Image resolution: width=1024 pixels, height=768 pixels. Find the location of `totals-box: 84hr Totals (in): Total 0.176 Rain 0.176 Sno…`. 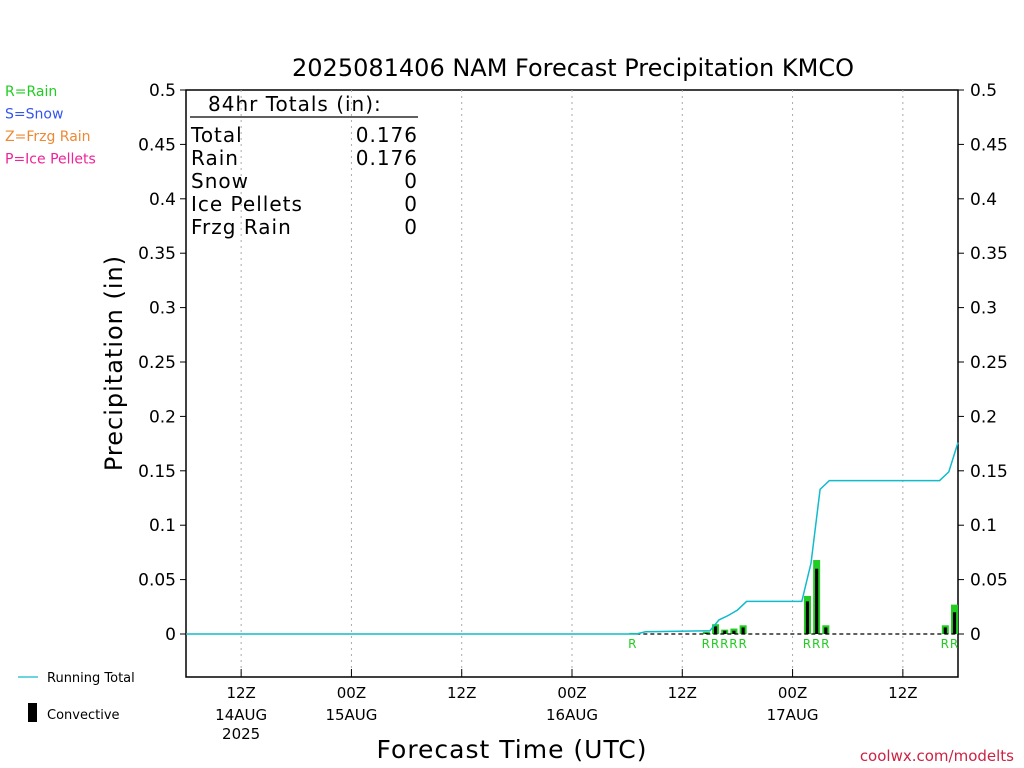

totals-box: 84hr Totals (in): Total 0.176 Rain 0.176 Sno… is located at coordinates (304, 165).